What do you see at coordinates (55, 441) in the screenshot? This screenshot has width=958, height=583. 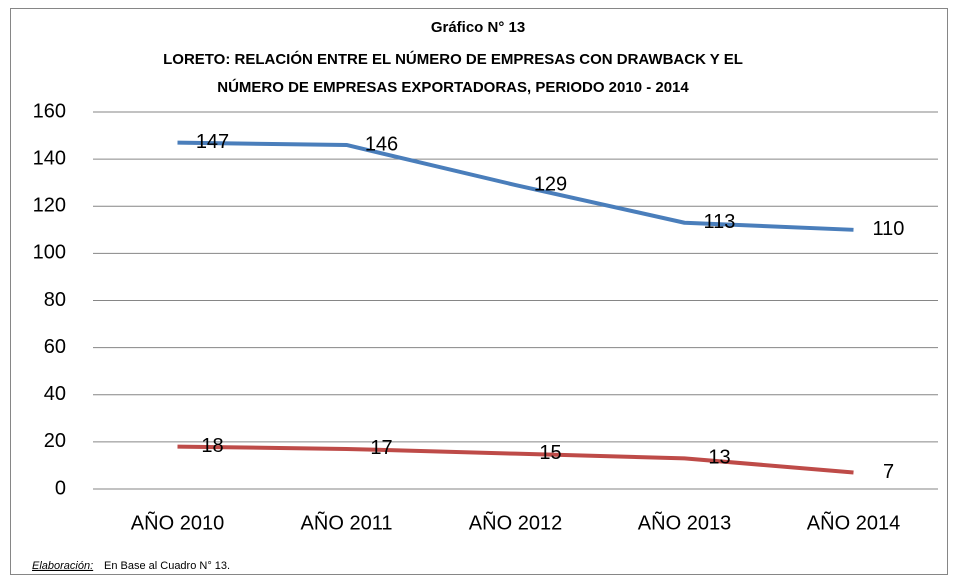 I see `y-tick-label: 20` at bounding box center [55, 441].